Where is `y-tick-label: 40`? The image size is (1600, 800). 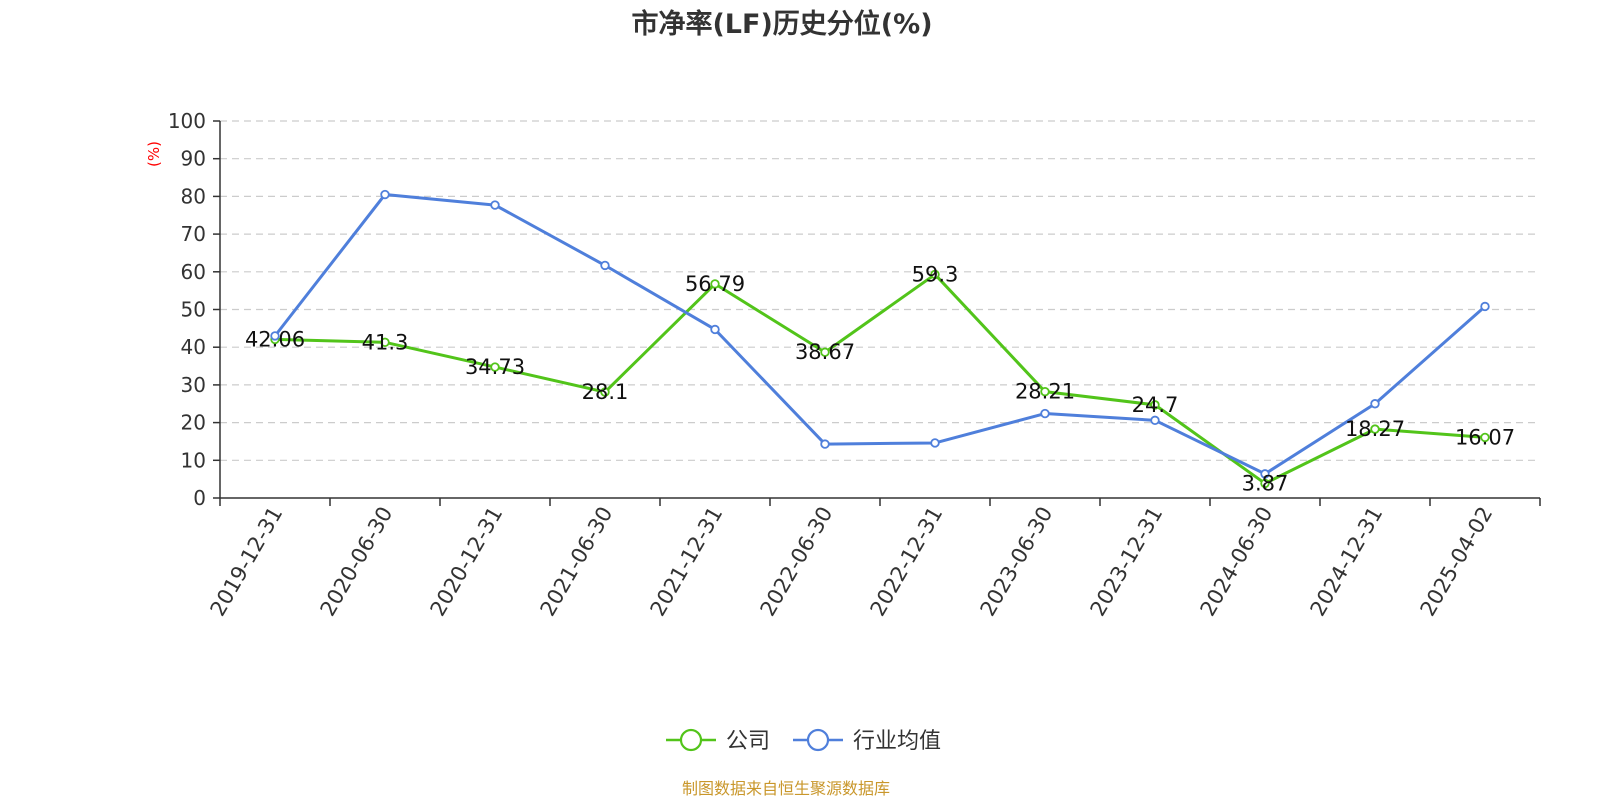 y-tick-label: 40 is located at coordinates (193, 347).